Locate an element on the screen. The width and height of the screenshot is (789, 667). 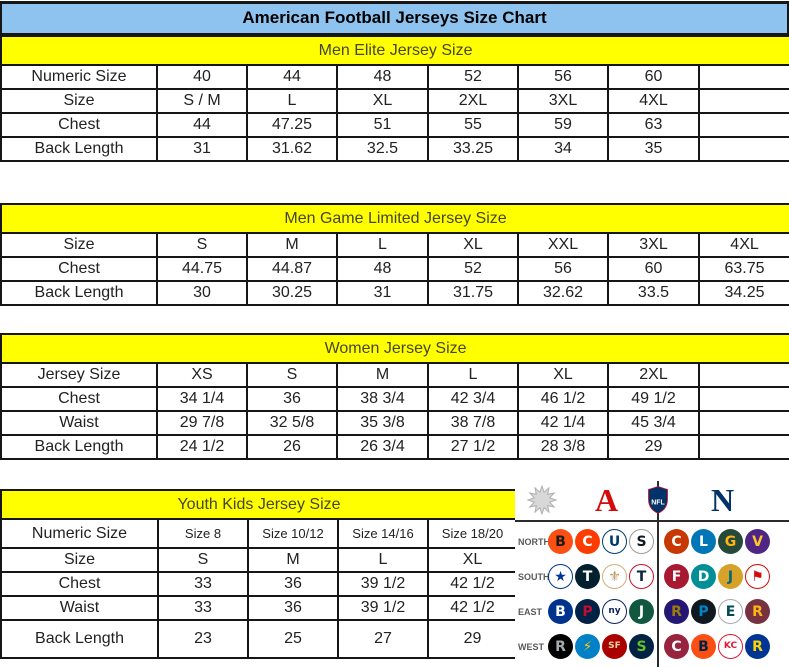
value-cell: 32.62 is located at coordinates (563, 293).